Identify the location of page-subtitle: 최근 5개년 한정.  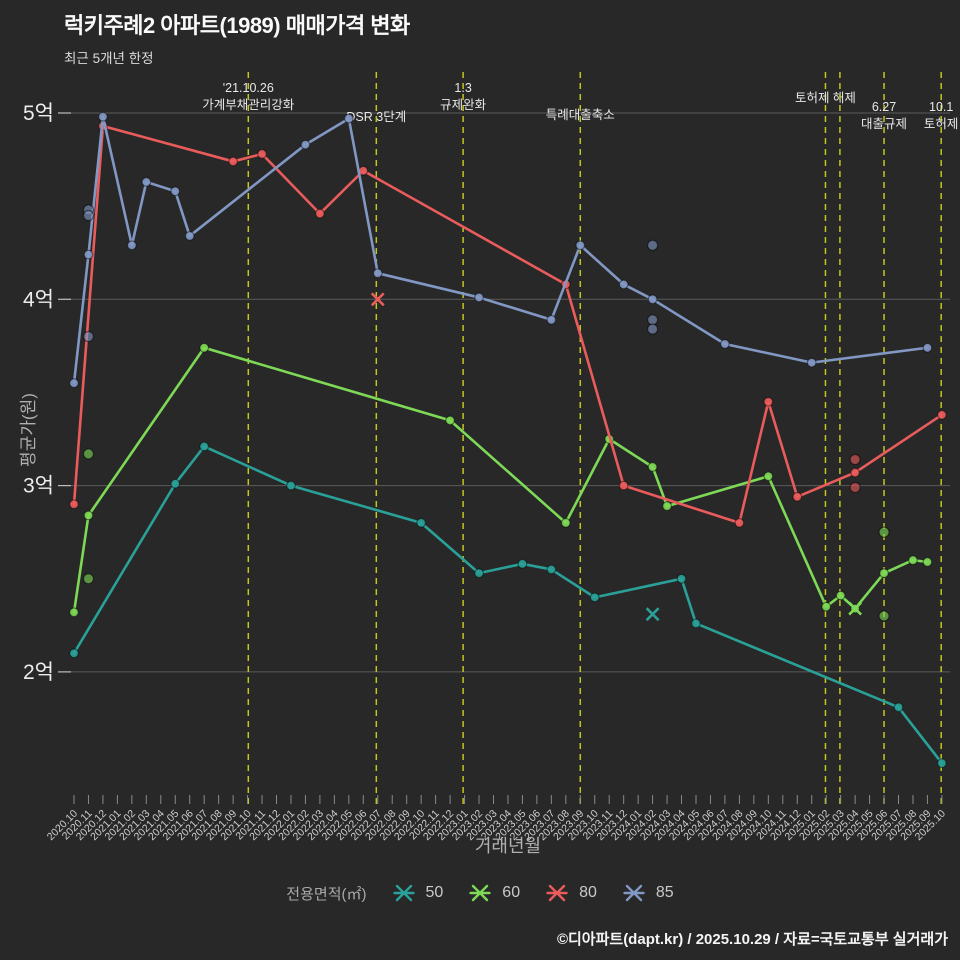
(109, 58).